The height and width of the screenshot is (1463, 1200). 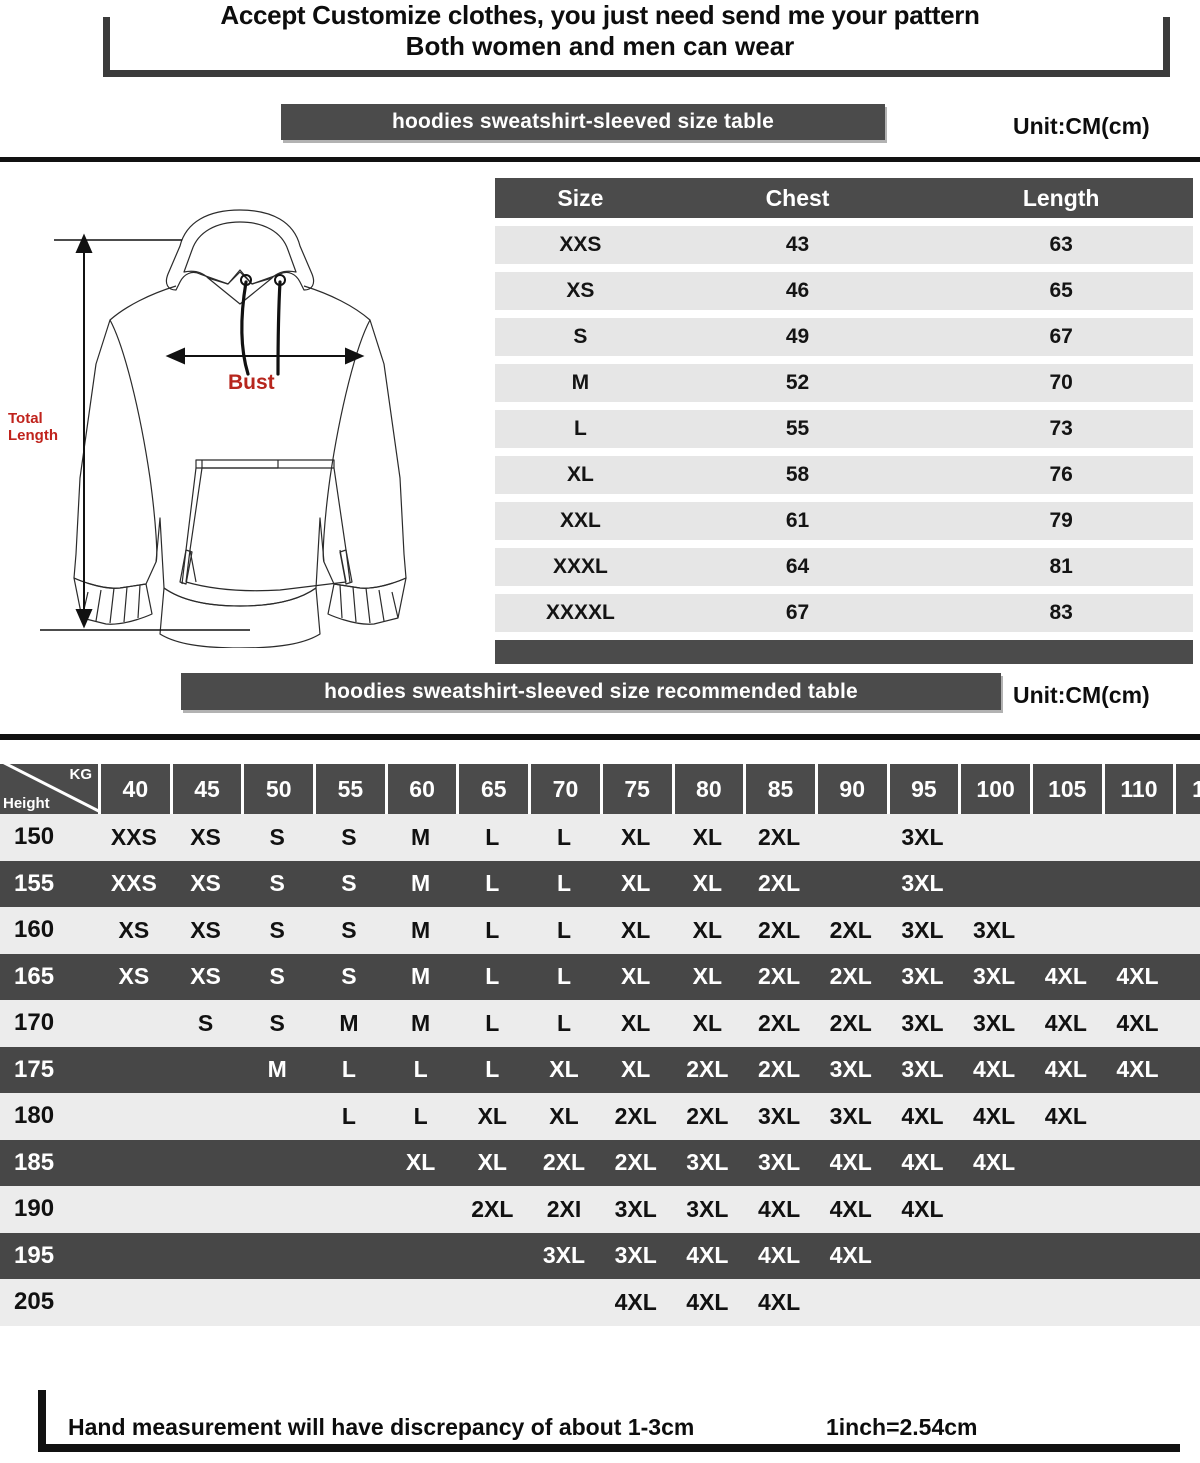 I want to click on size-table-unit: Unit:CM(cm), so click(x=1081, y=126).